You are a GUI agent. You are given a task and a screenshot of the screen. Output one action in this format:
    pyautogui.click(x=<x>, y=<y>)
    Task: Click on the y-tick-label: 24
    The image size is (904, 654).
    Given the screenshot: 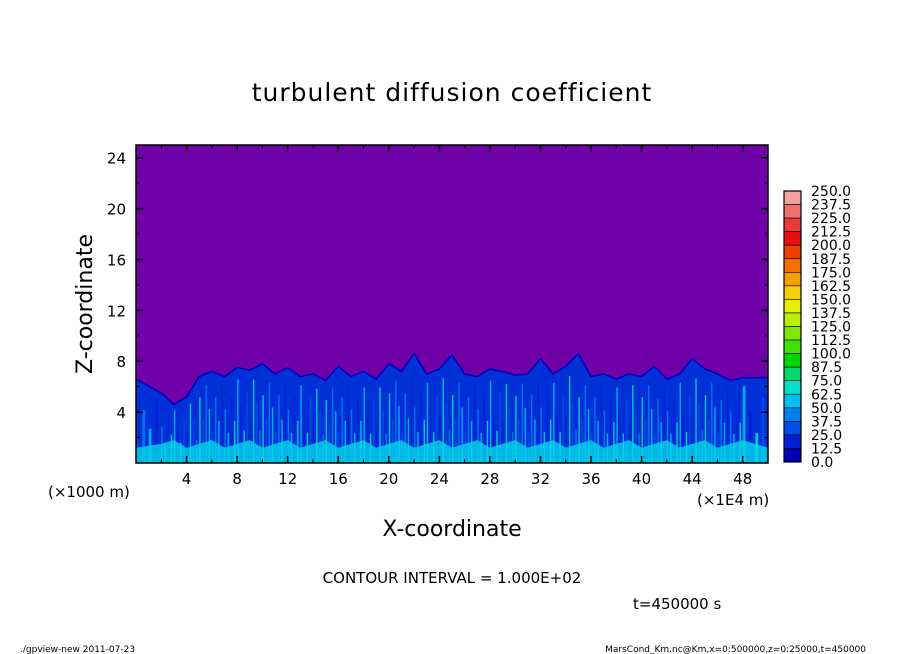 What is the action you would take?
    pyautogui.click(x=116, y=159)
    